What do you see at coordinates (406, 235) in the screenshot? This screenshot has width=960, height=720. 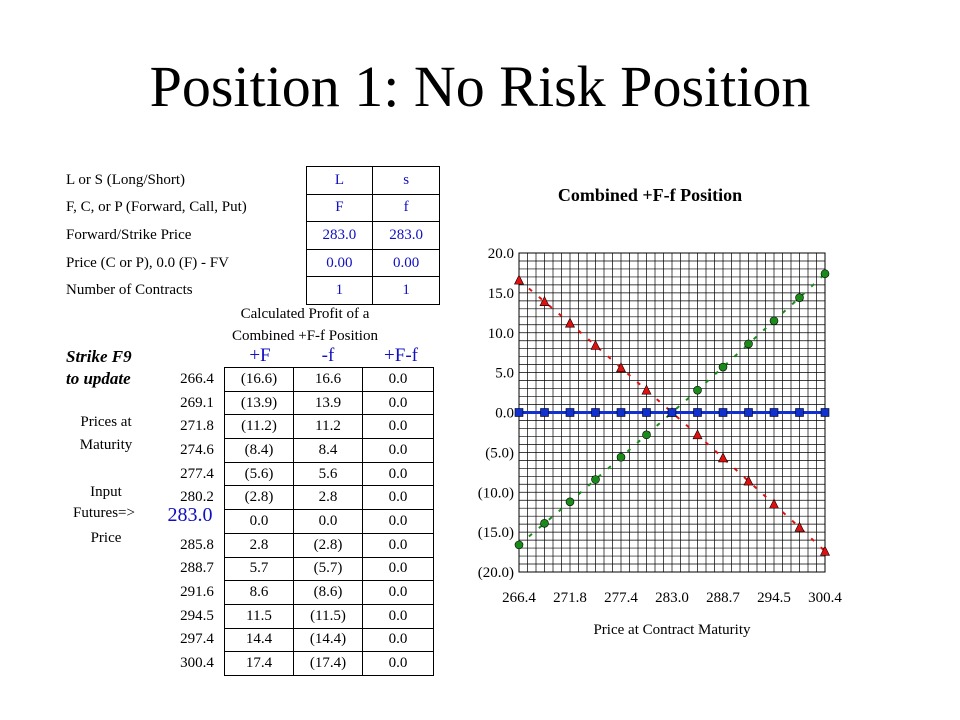 I see `param-value-short: 283.0` at bounding box center [406, 235].